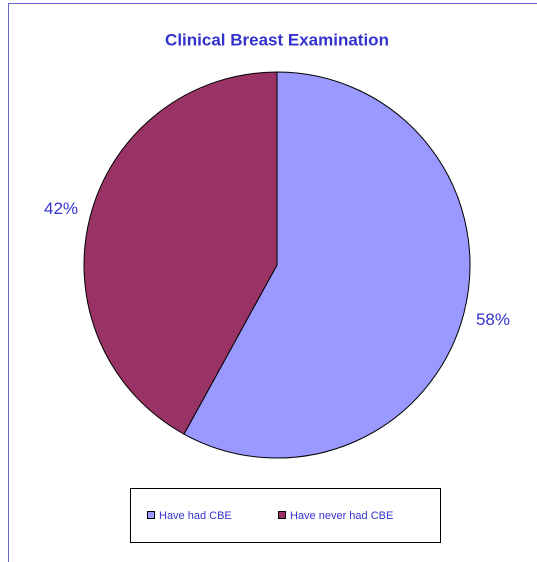 This screenshot has width=537, height=562. I want to click on legend-label: Have had CBE, so click(195, 516).